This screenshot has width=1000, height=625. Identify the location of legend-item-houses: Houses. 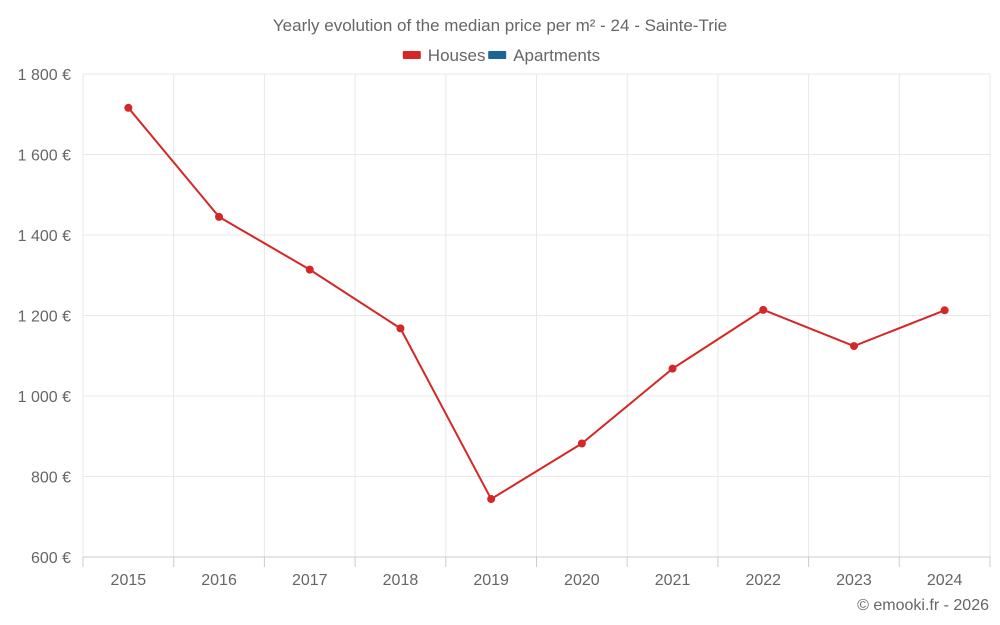
(444, 55).